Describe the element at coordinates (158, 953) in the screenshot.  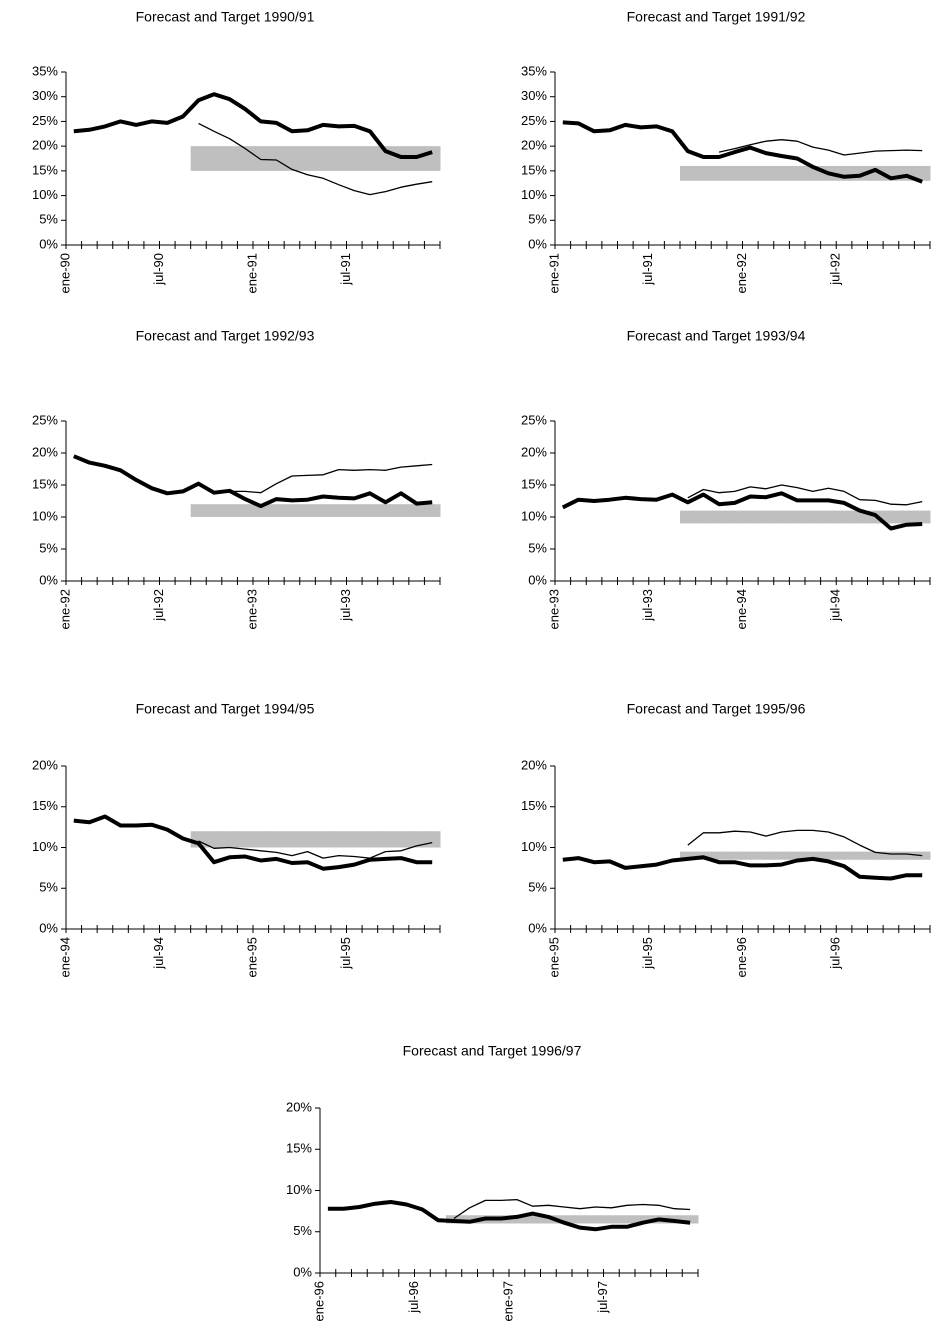
I see `x-tick-label: jul-94` at that location.